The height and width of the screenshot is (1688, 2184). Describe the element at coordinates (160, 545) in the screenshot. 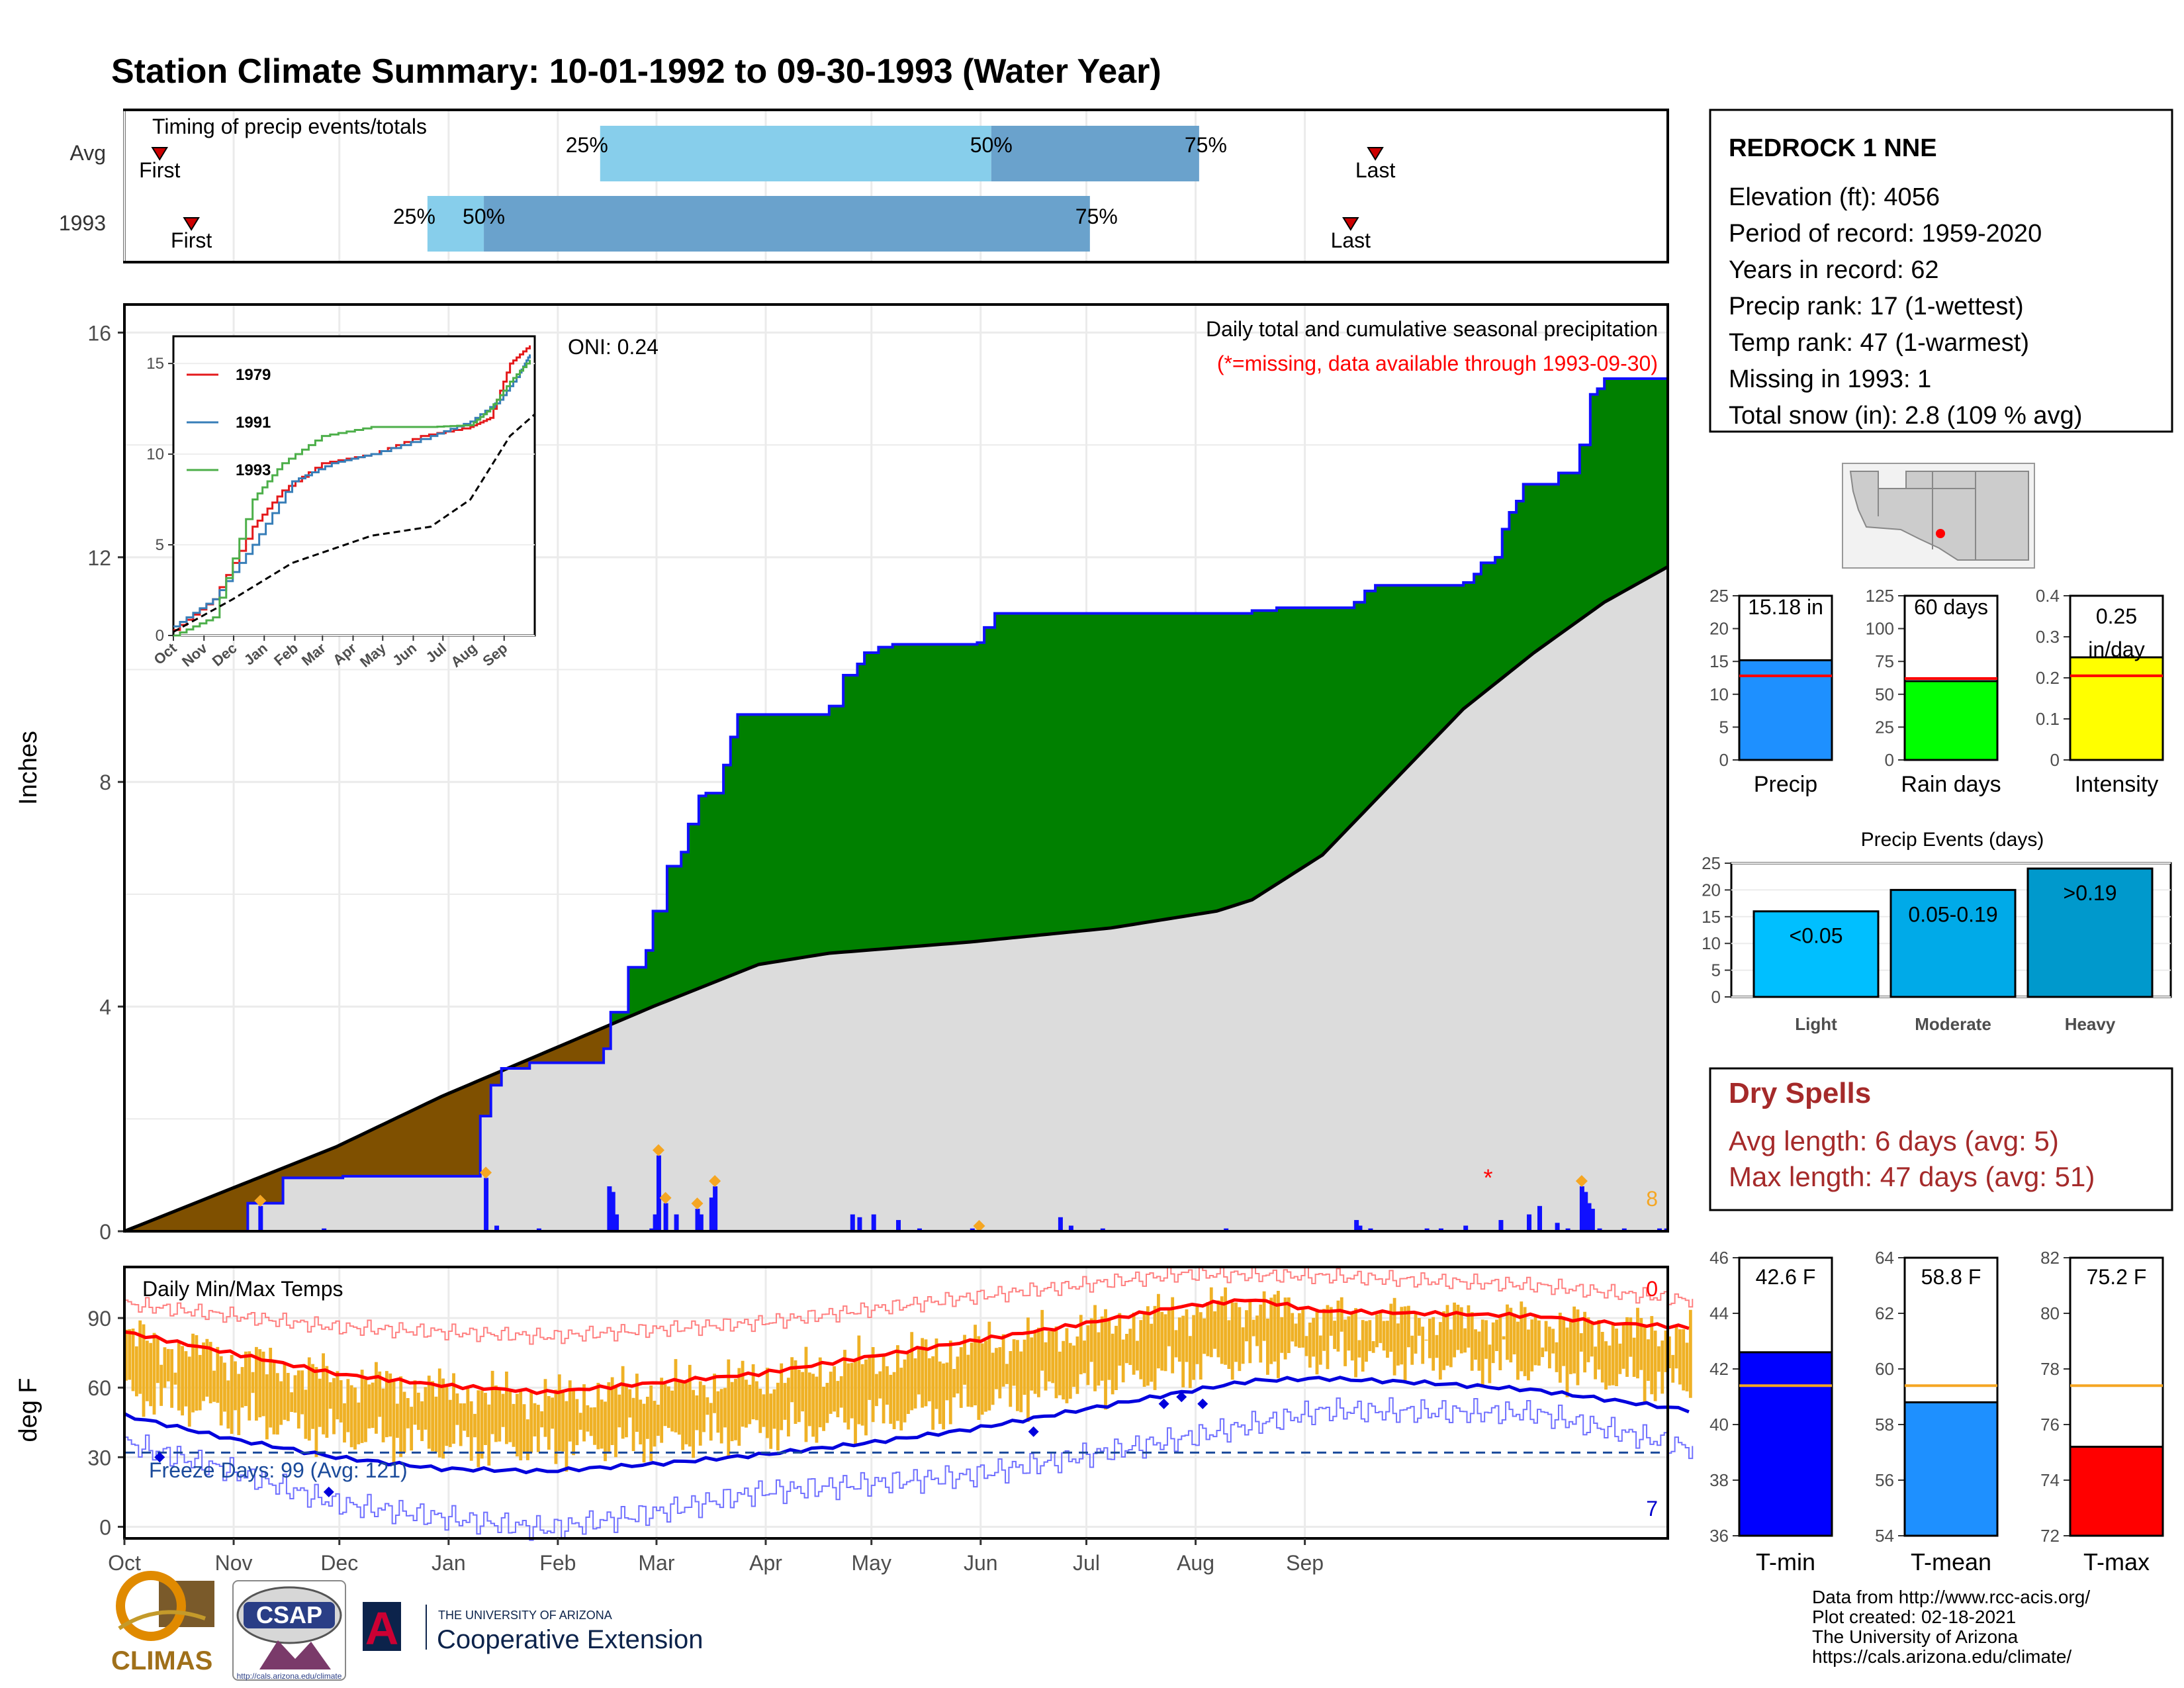

I see `inset-ytick-label: 5` at that location.